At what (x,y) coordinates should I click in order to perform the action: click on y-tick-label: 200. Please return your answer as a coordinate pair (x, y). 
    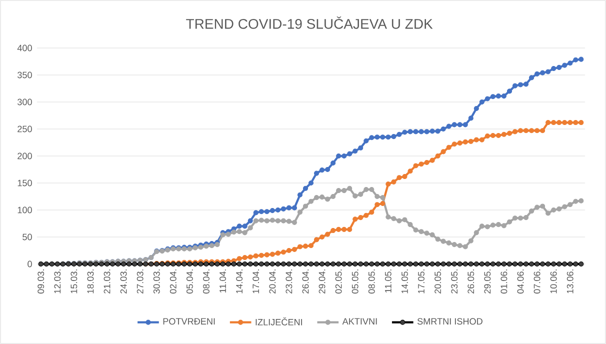
    Looking at the image, I should click on (25, 156).